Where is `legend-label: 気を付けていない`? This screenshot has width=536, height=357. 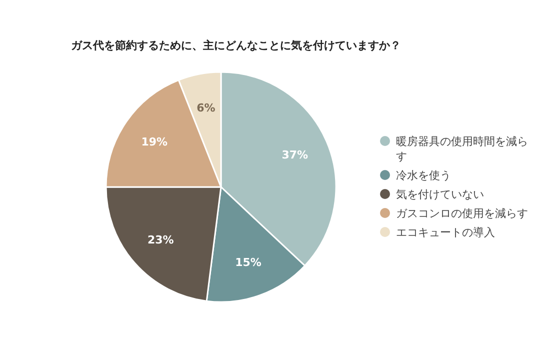
legend-label: 気を付けていない is located at coordinates (440, 194).